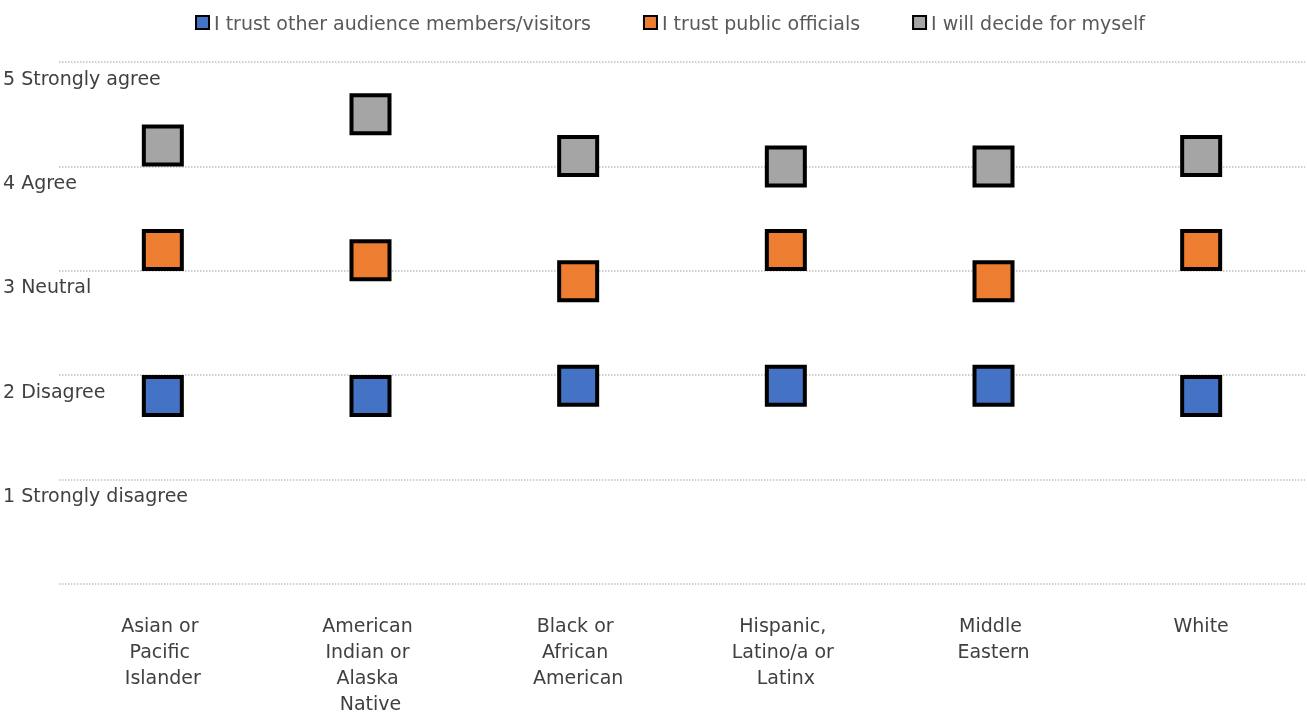  I want to click on x-tick-label: American Indian or Alaska Native, so click(370, 664).